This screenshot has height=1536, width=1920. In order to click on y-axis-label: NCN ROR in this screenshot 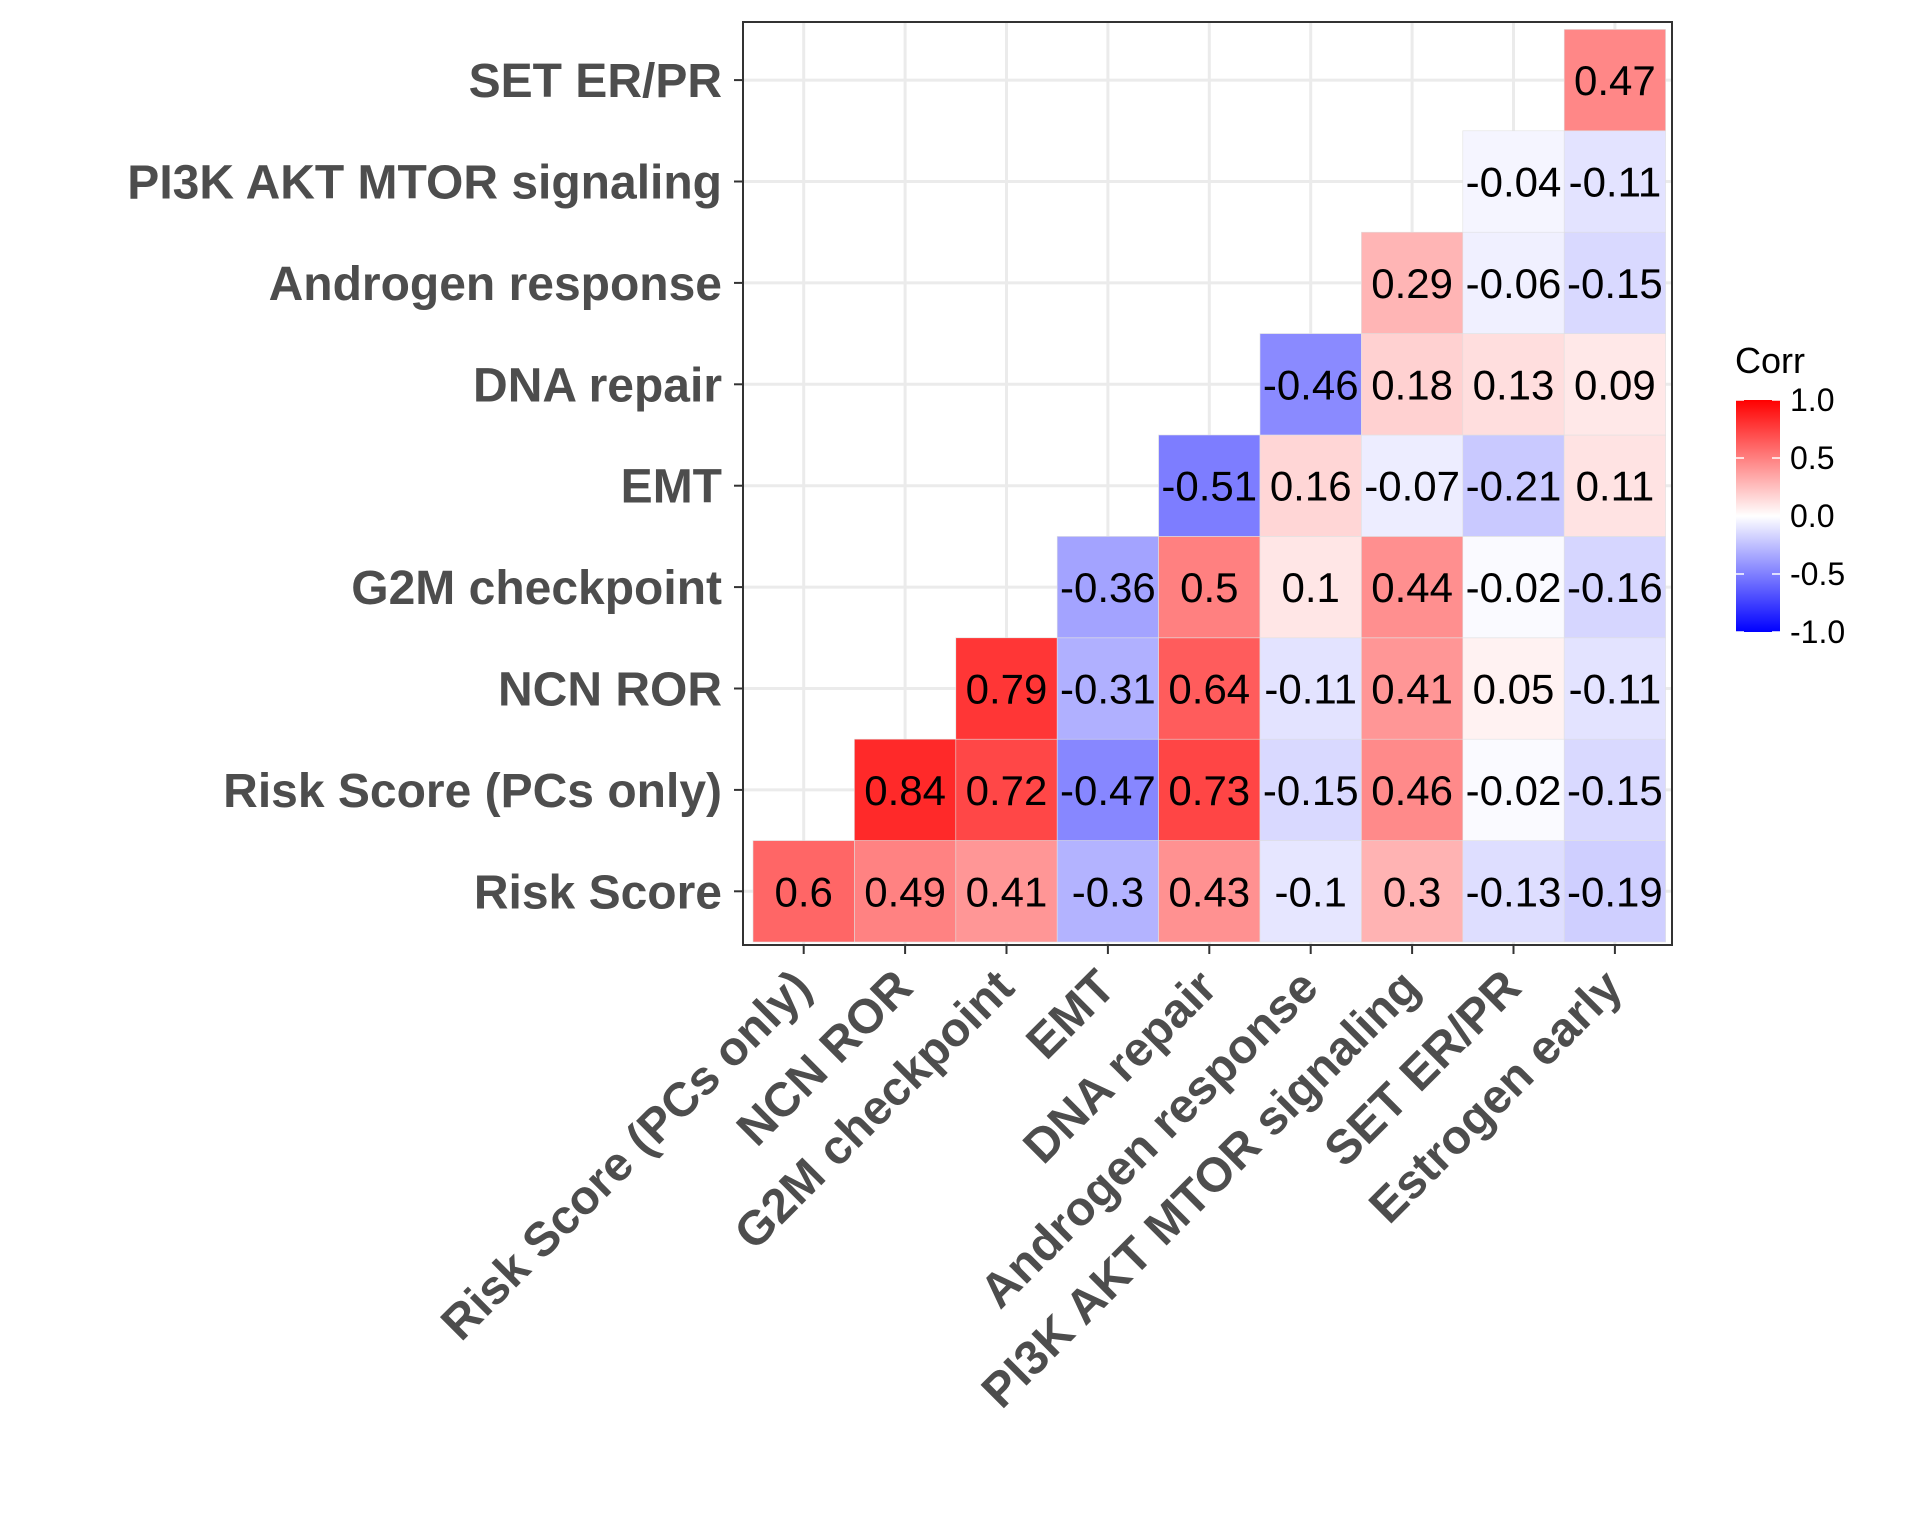, I will do `click(610, 690)`.